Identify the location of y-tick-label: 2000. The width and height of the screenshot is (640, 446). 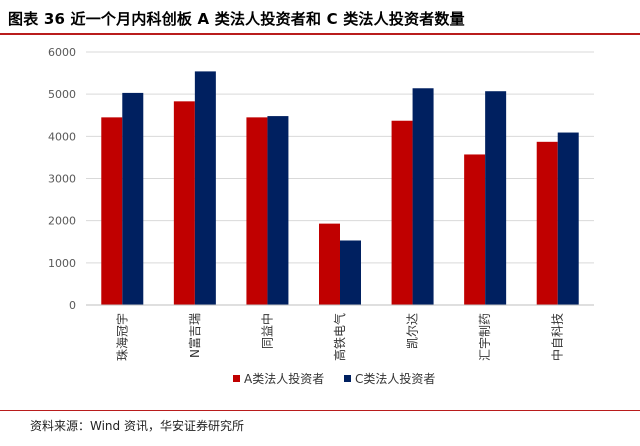
(62, 221).